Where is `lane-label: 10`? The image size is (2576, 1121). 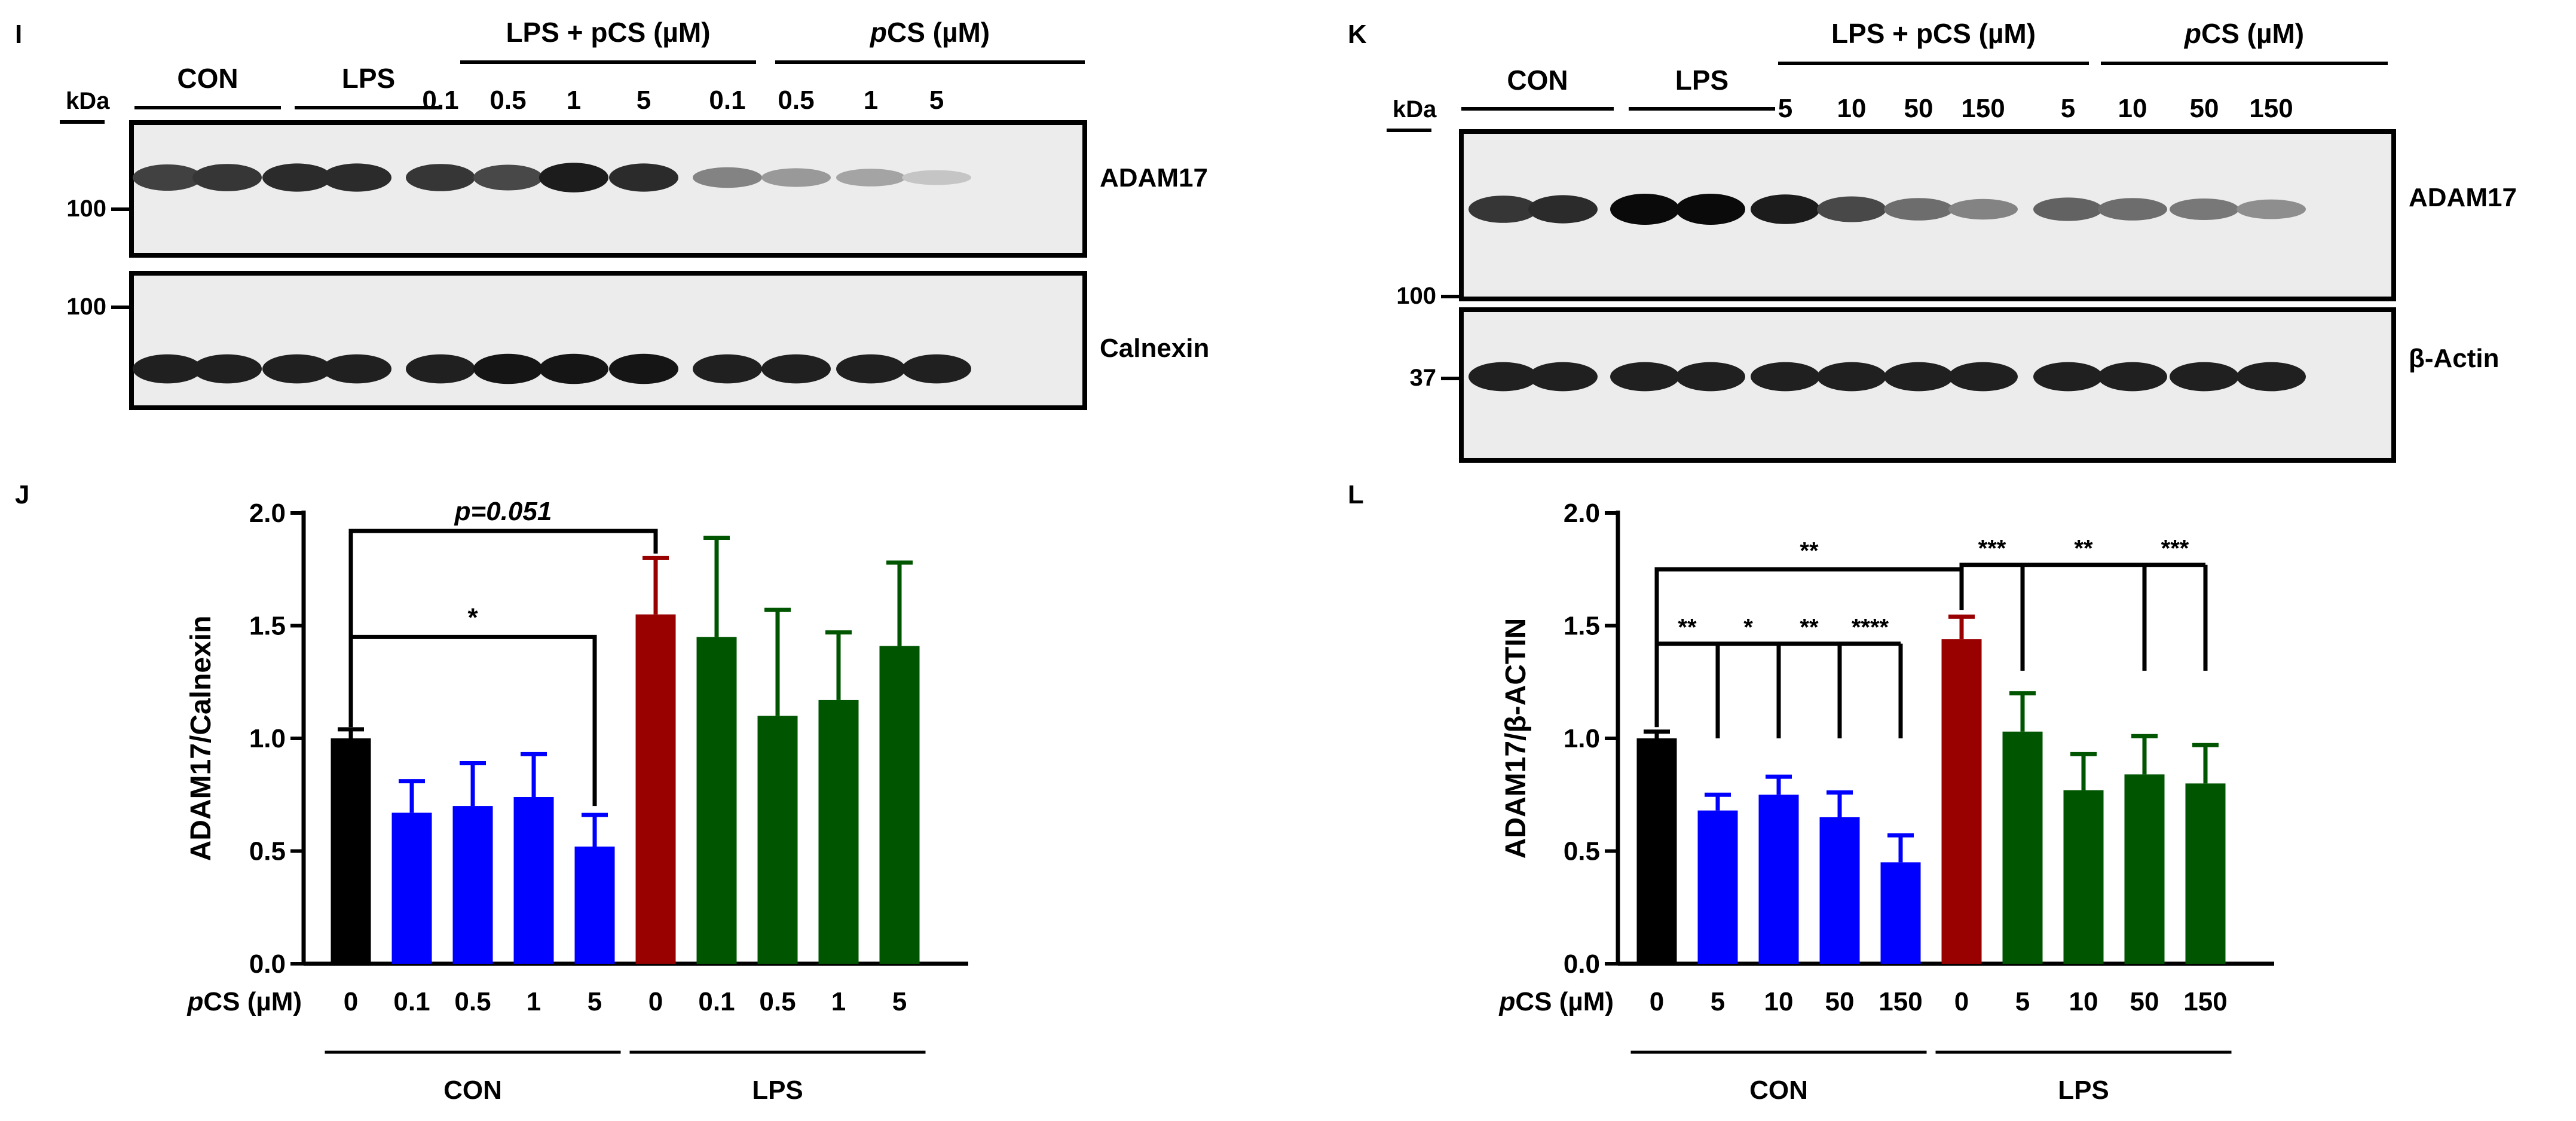
lane-label: 10 is located at coordinates (2132, 108).